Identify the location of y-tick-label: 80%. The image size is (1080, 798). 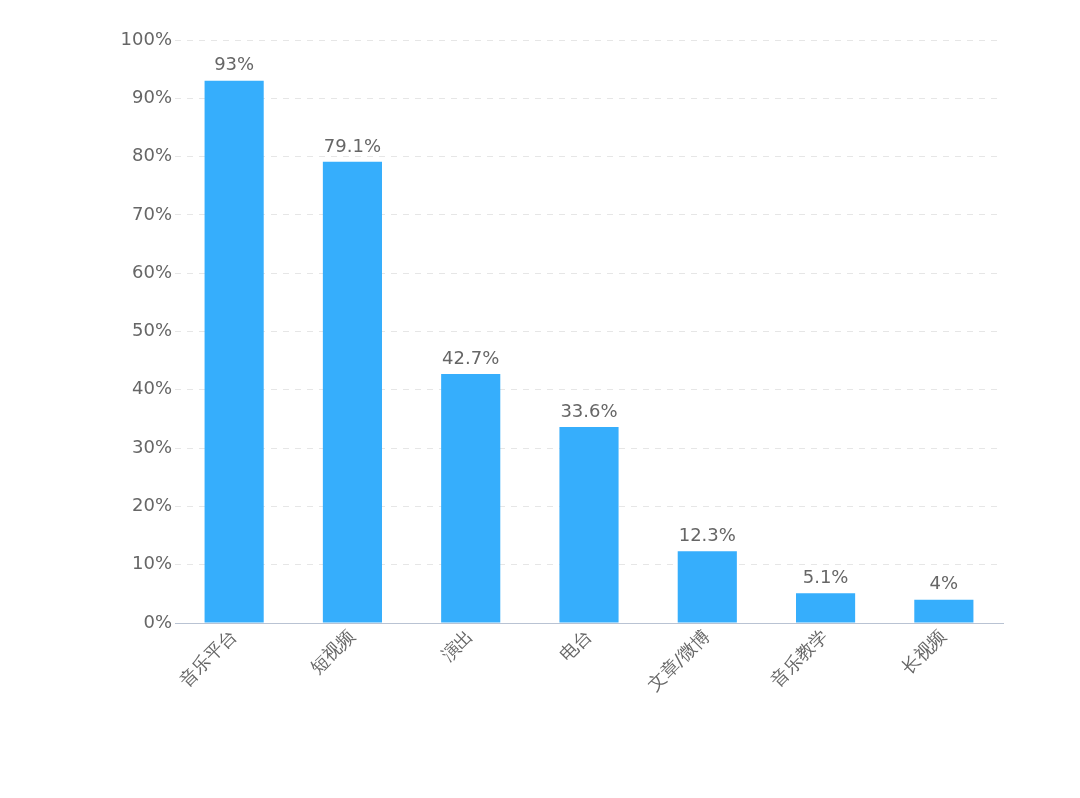
(151, 155).